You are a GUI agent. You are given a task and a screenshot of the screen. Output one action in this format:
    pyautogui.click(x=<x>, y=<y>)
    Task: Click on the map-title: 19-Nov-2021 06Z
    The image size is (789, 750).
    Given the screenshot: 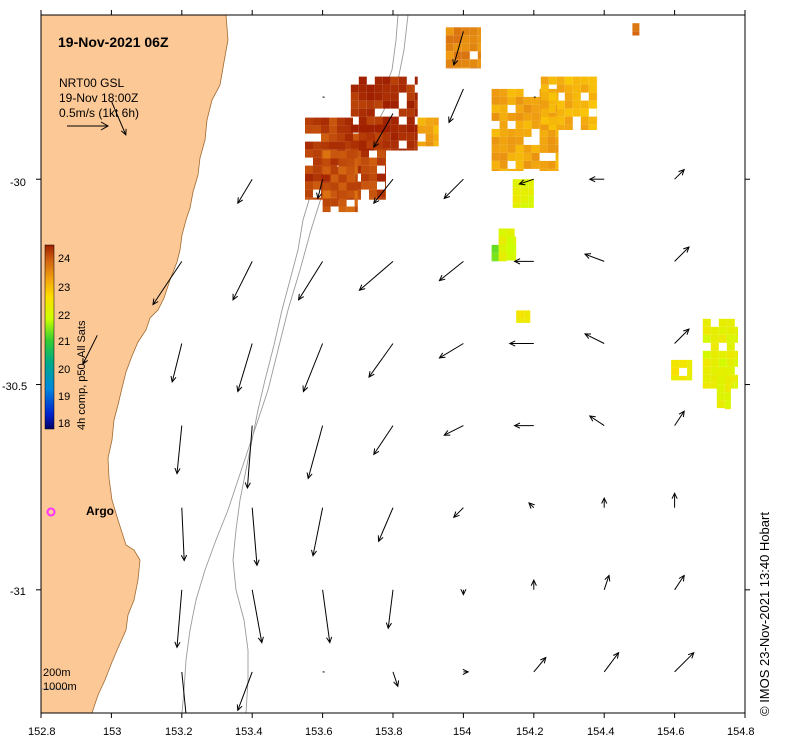 What is the action you would take?
    pyautogui.click(x=113, y=42)
    